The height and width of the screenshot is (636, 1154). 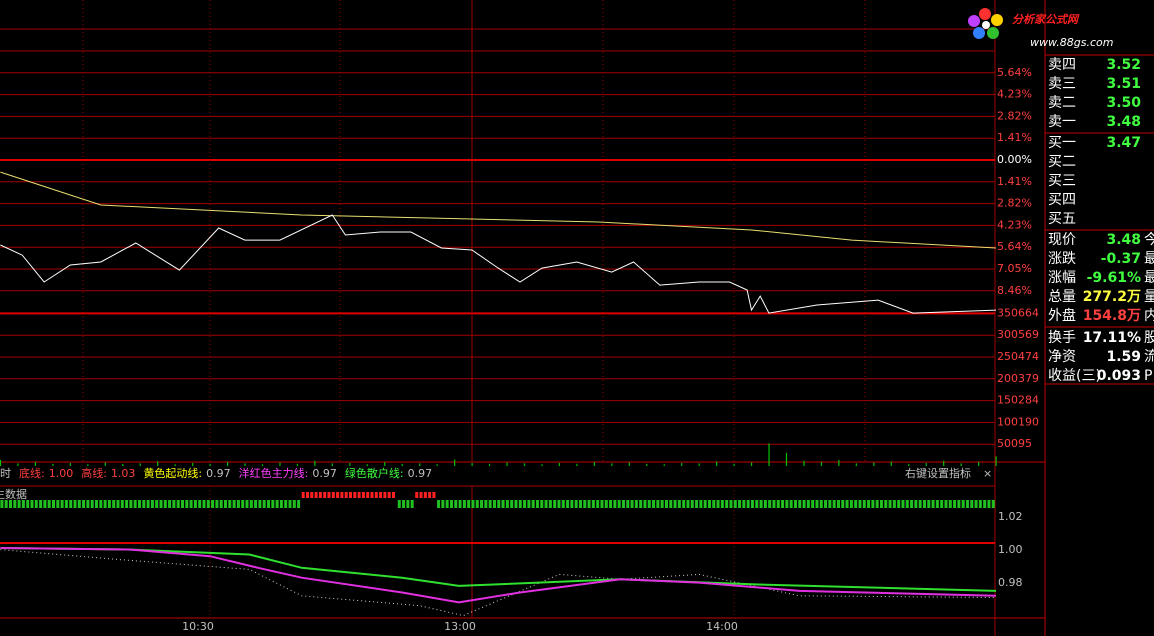 I want to click on indicator-tick-label: 0.98, so click(x=1010, y=582).